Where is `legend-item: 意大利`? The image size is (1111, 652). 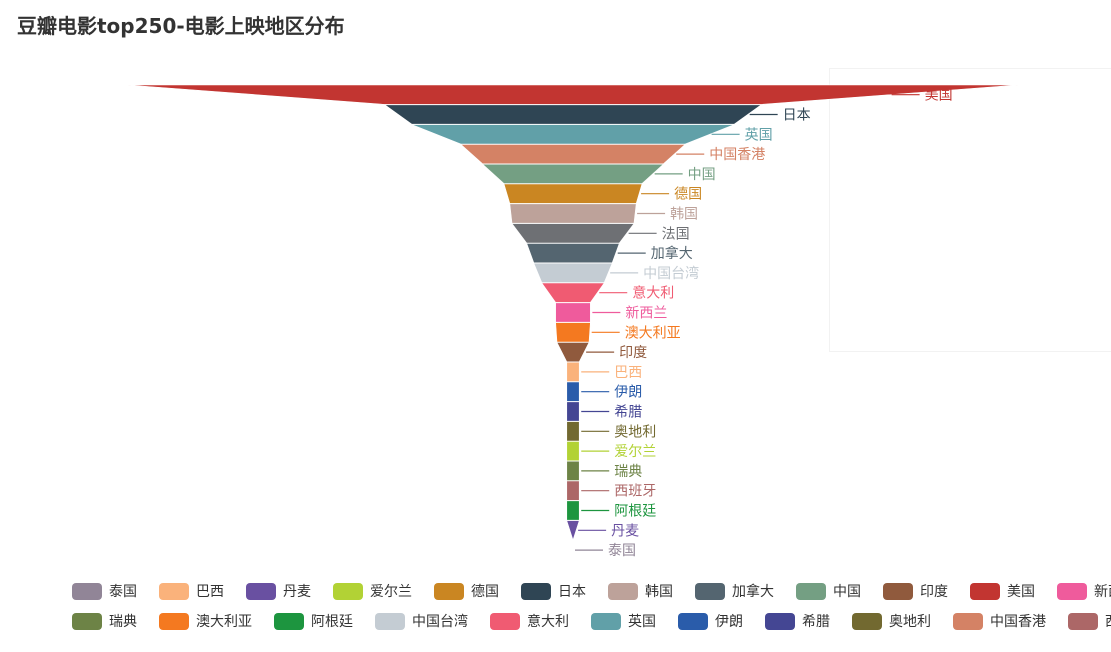 legend-item: 意大利 is located at coordinates (523, 621).